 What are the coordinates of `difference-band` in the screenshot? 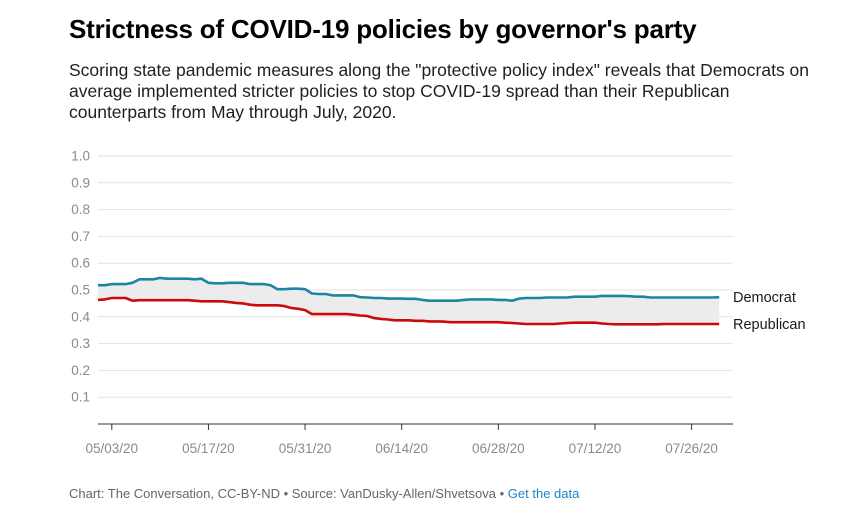 It's located at (409, 301).